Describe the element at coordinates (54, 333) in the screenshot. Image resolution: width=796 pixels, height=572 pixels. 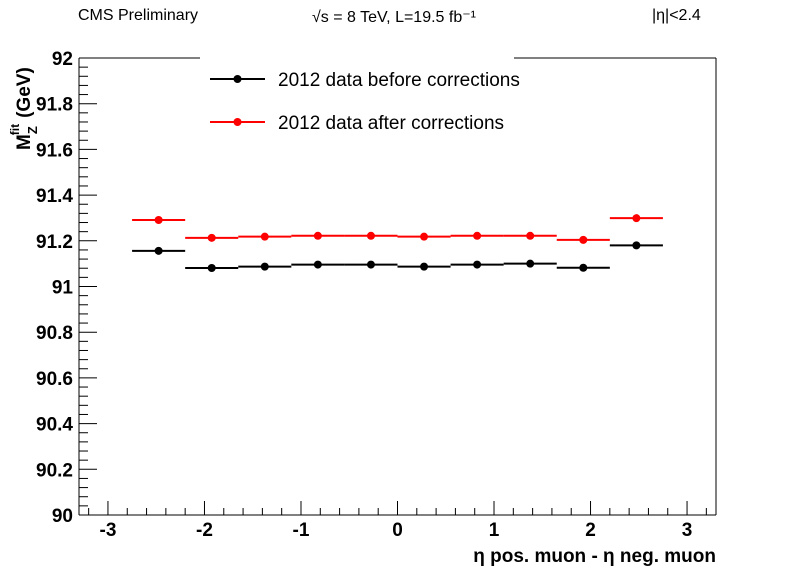
I see `y-tick-label: 90.8` at that location.